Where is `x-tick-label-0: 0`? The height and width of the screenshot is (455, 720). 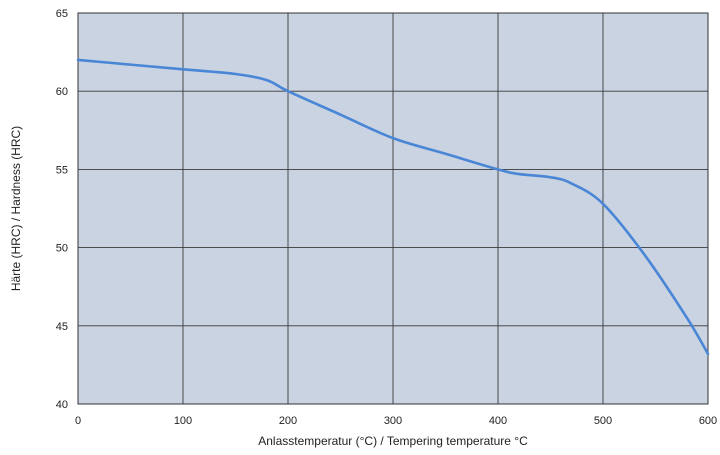
x-tick-label-0: 0 is located at coordinates (78, 421).